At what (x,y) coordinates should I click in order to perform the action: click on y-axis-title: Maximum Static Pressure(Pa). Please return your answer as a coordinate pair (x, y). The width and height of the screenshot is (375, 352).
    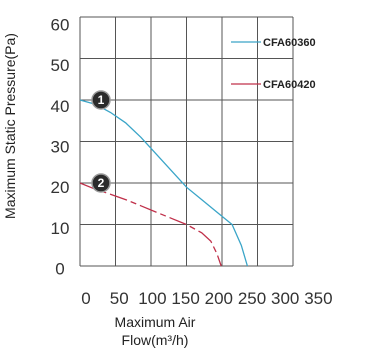
    Looking at the image, I should click on (10, 126).